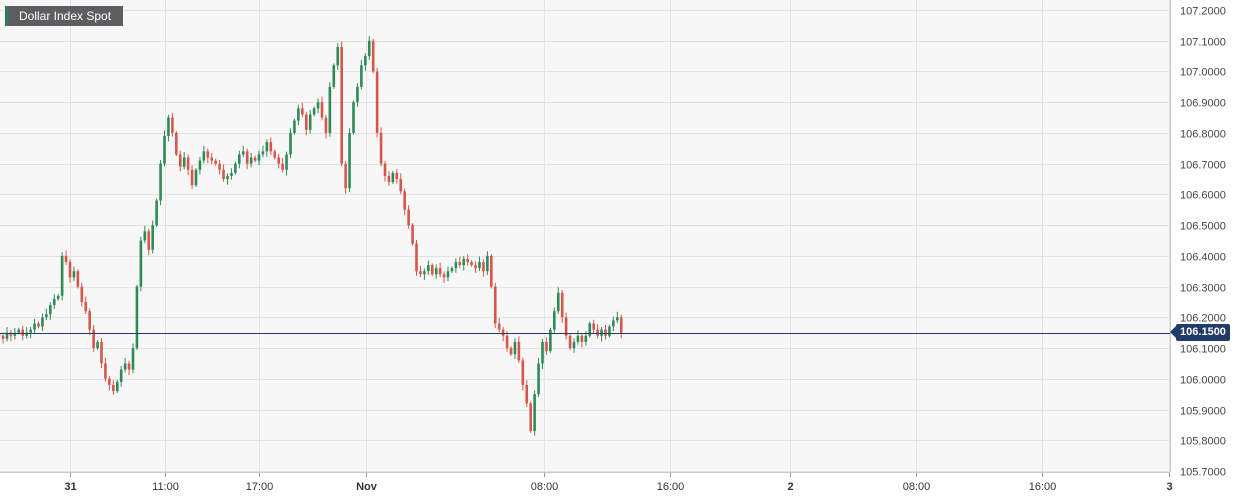  What do you see at coordinates (1169, 487) in the screenshot?
I see `x-tick-label: 3` at bounding box center [1169, 487].